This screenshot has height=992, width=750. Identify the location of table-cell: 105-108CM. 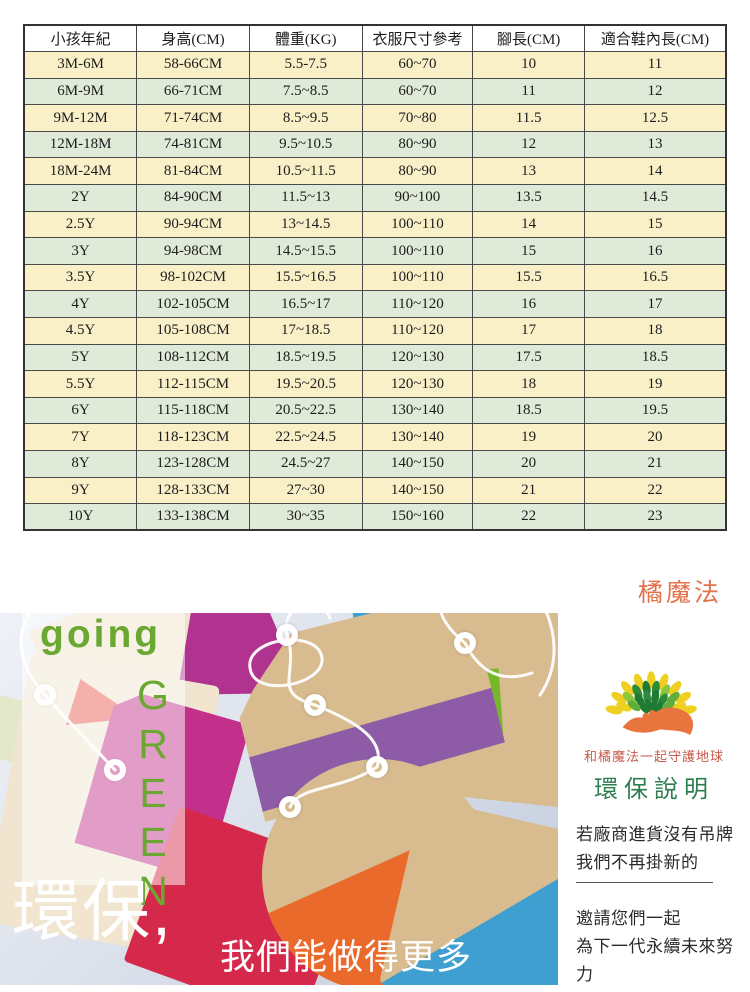
(193, 331).